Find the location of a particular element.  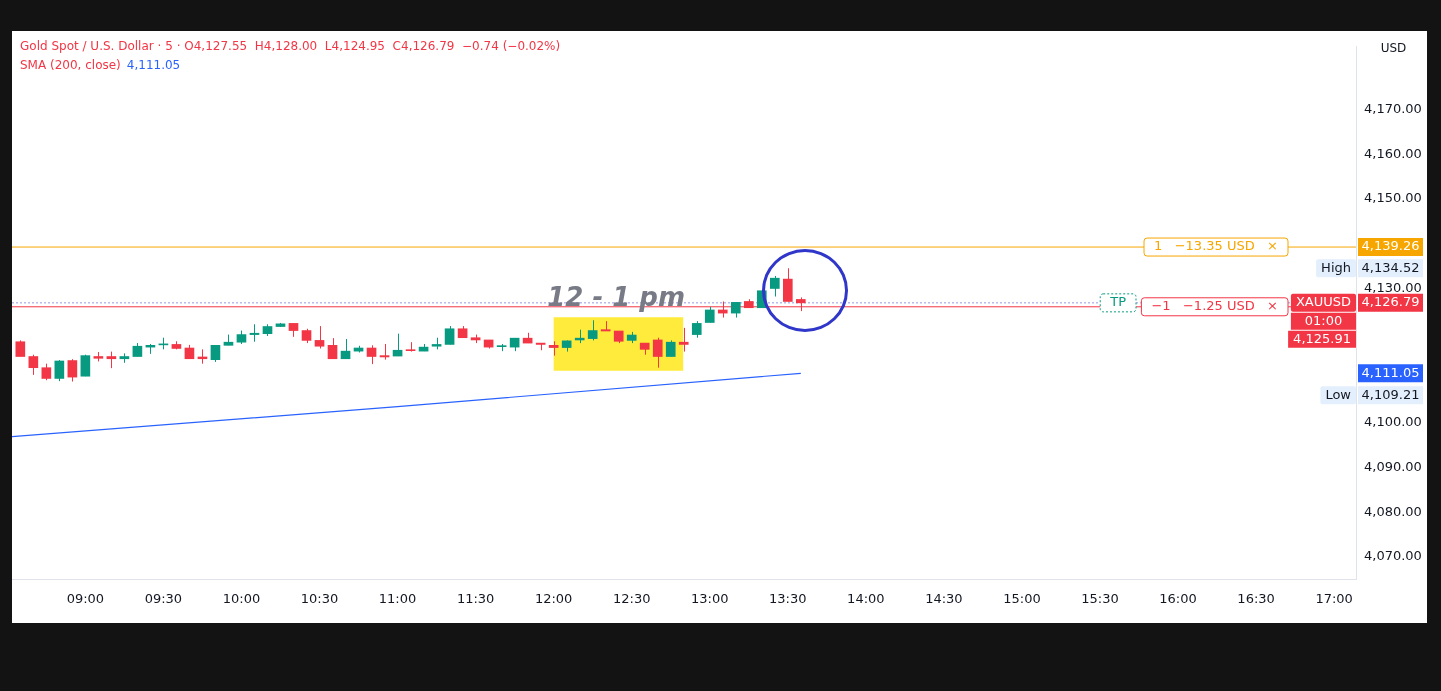

y-tick-label: 4,160.00 is located at coordinates (1393, 153).